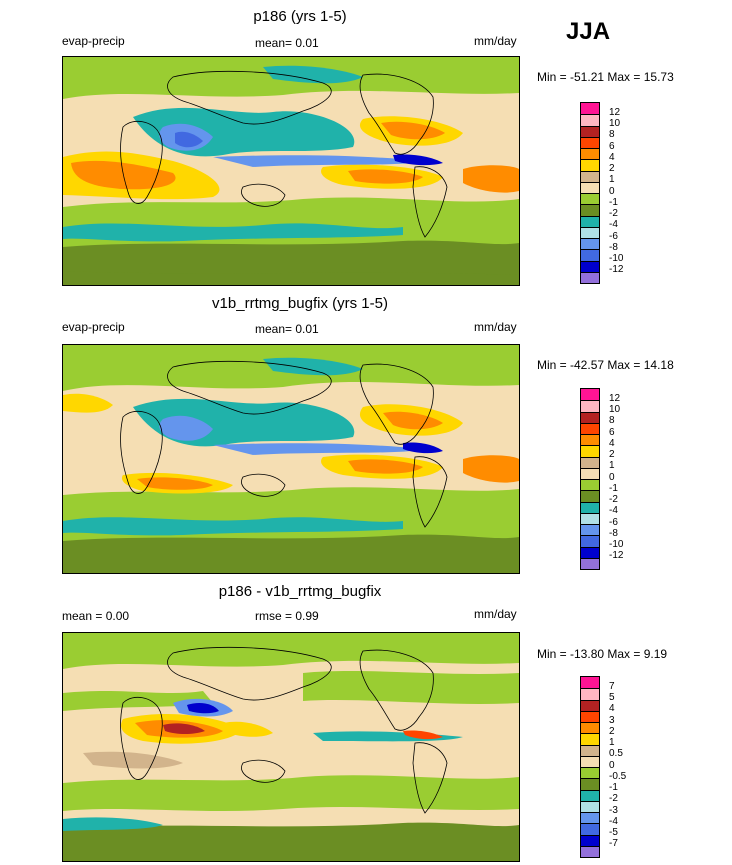  I want to click on panel2-colorbar, so click(590, 479).